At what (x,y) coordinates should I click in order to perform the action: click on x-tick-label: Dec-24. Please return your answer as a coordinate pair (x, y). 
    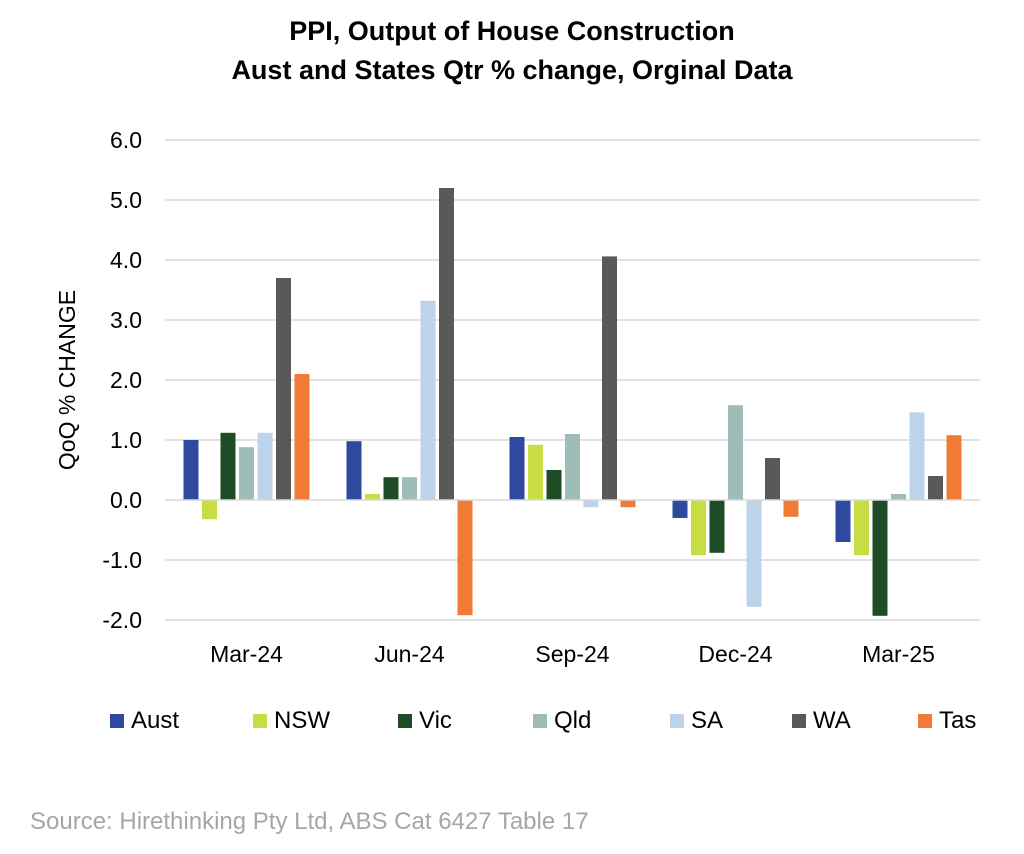
    Looking at the image, I should click on (735, 654).